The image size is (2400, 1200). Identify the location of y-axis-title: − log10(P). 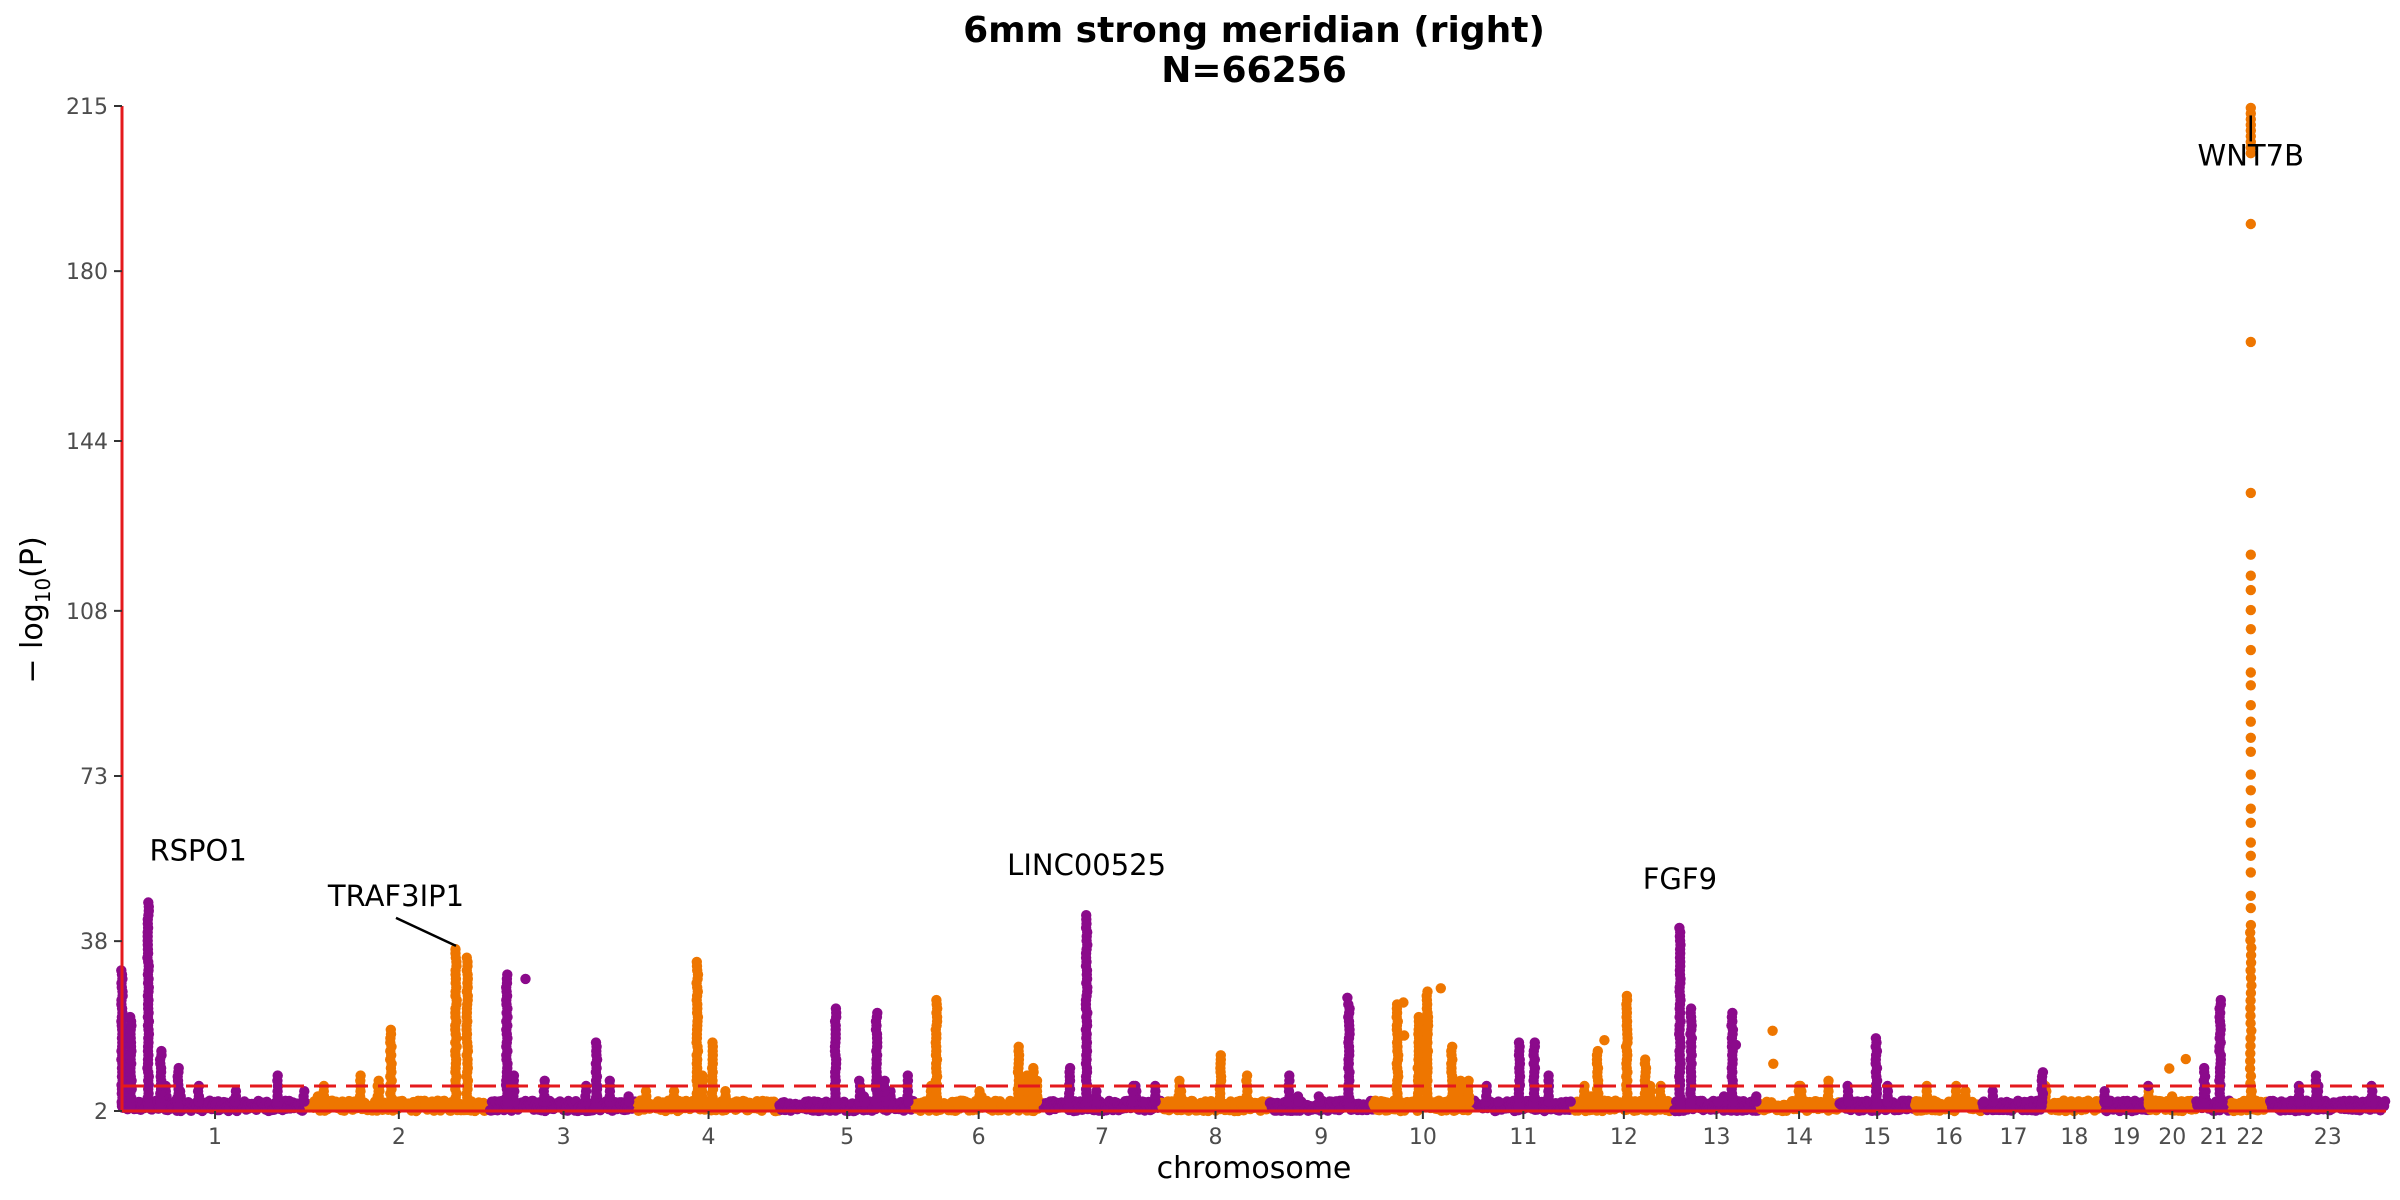
(35, 609).